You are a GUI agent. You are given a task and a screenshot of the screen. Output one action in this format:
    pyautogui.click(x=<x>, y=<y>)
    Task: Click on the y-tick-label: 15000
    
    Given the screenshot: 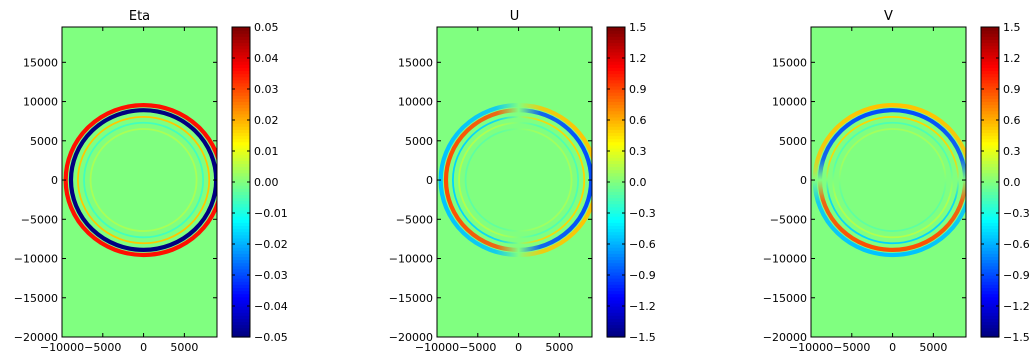 What is the action you would take?
    pyautogui.click(x=789, y=62)
    